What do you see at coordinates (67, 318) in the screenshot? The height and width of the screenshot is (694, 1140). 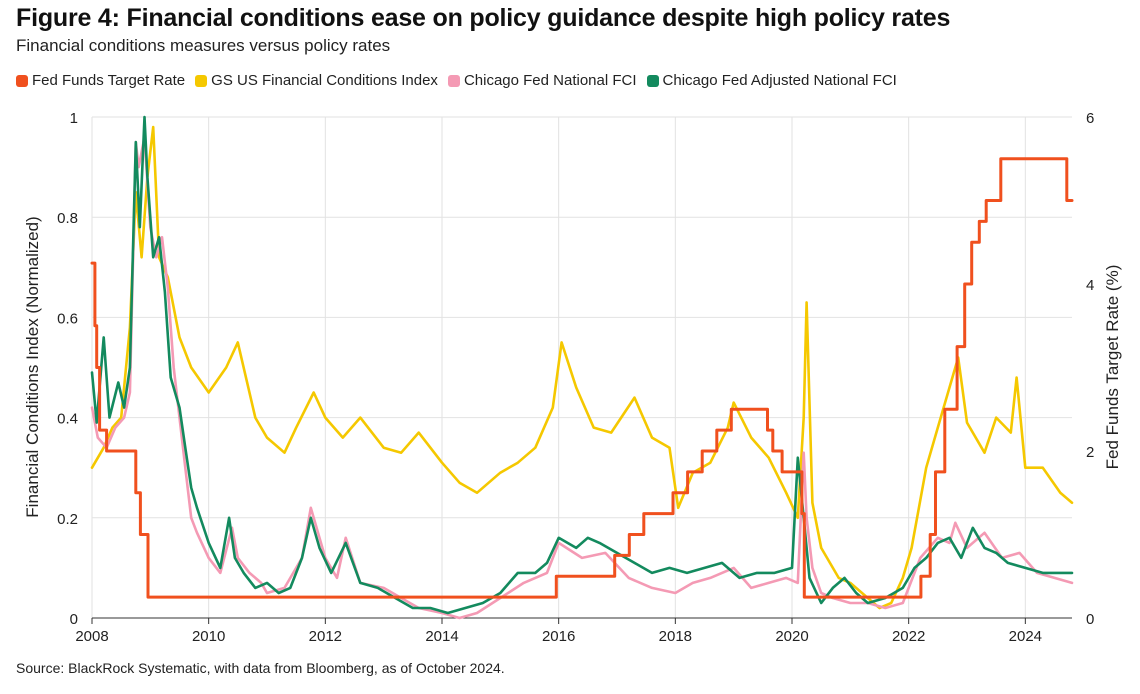 I see `y-tick-label: 0.6` at bounding box center [67, 318].